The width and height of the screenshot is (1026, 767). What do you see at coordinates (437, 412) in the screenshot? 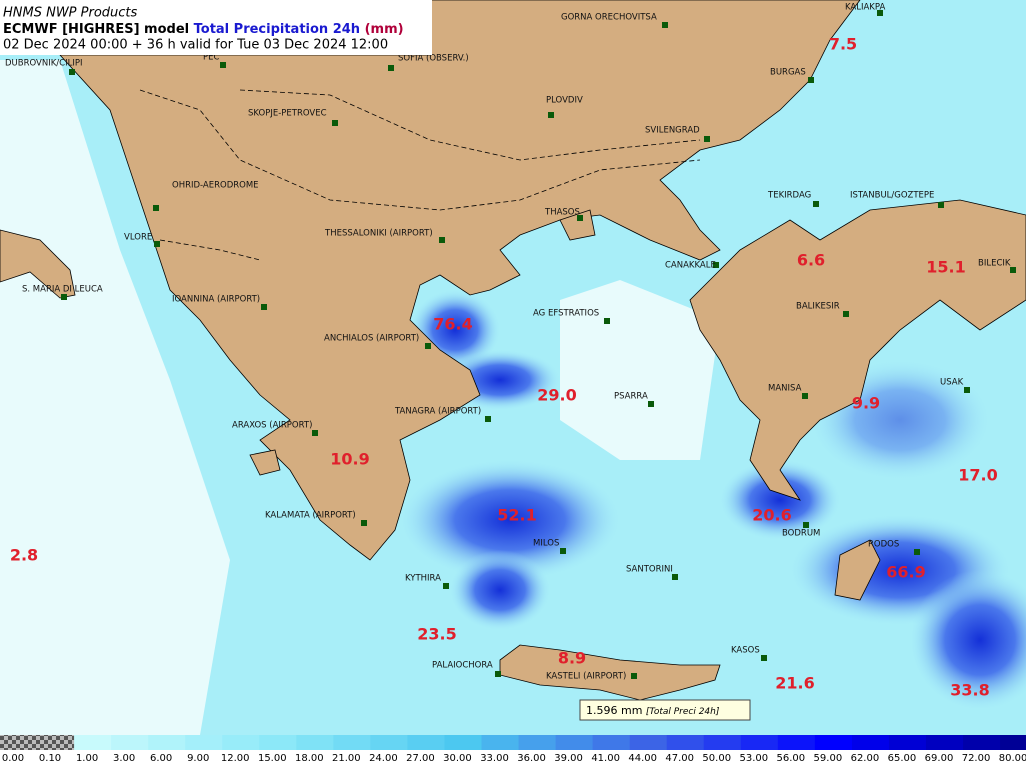
I see `station-label: TANAGRA (AIRPORT)` at bounding box center [437, 412].